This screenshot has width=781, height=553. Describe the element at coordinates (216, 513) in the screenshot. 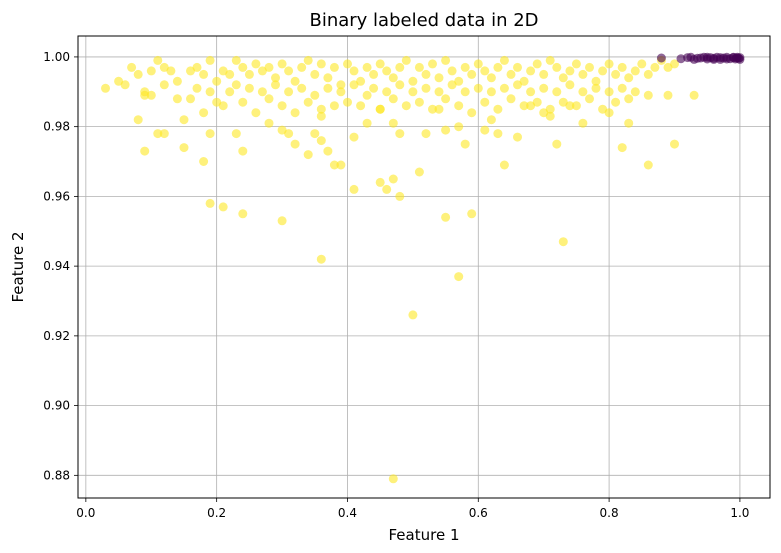

I see `x-tick-label: 0.2` at that location.